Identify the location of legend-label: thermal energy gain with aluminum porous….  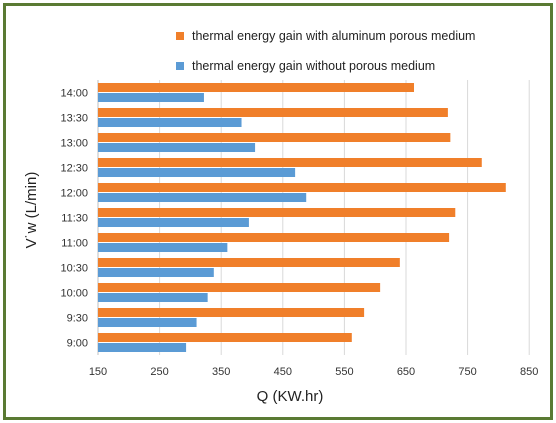
(333, 36).